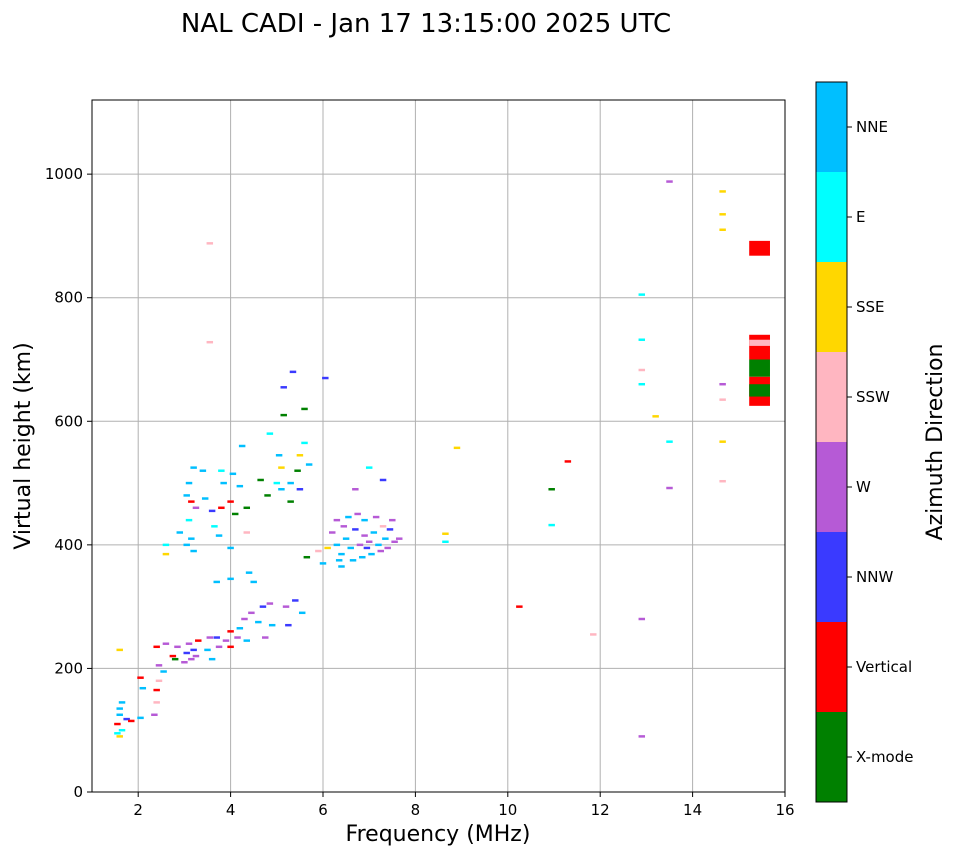 This screenshot has width=958, height=857. Describe the element at coordinates (507, 810) in the screenshot. I see `x-tick-label: 10` at that location.